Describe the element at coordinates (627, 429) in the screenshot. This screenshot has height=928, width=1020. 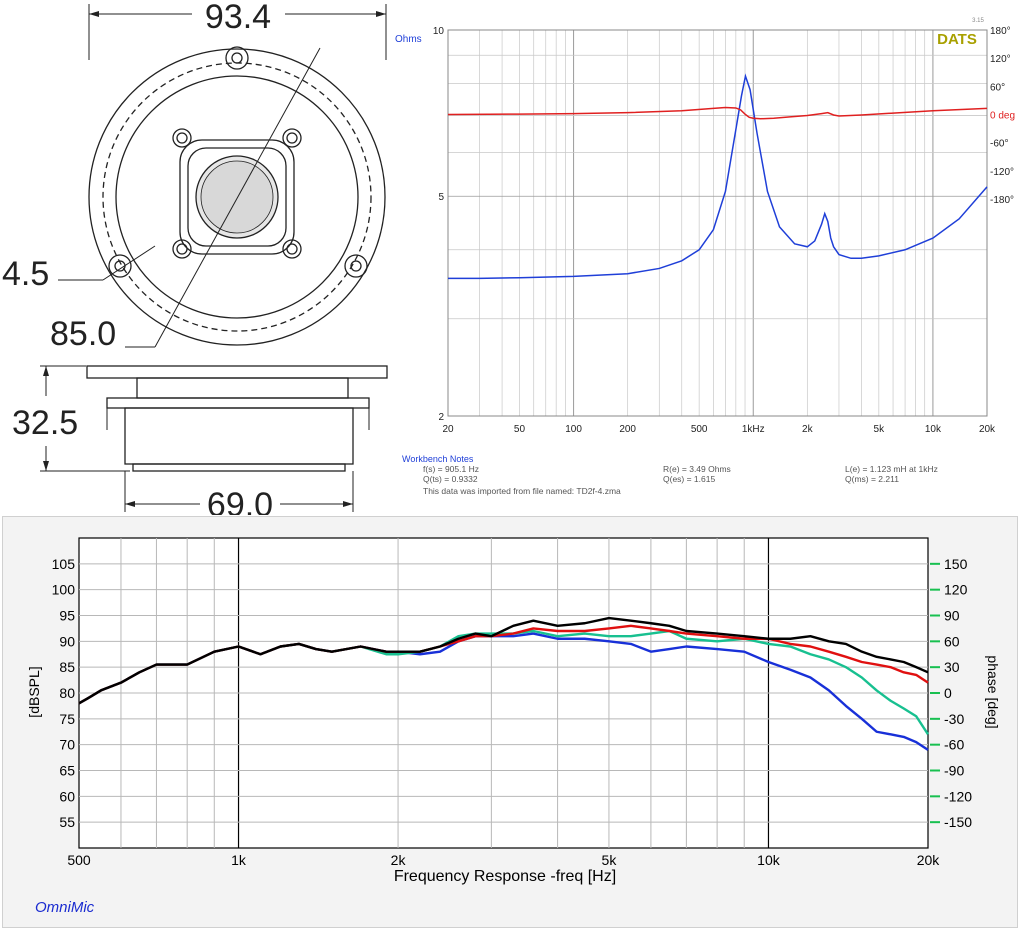
I see `impedance-xtick: 200` at that location.